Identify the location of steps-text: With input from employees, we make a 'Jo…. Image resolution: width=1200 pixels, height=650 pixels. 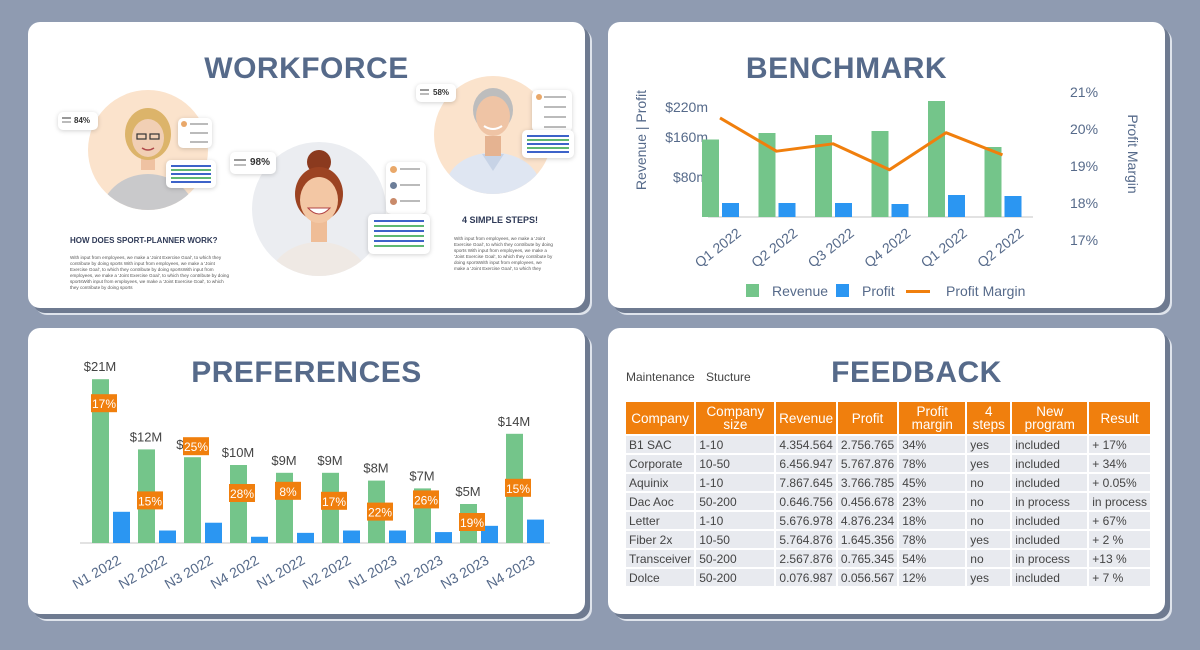
(503, 253).